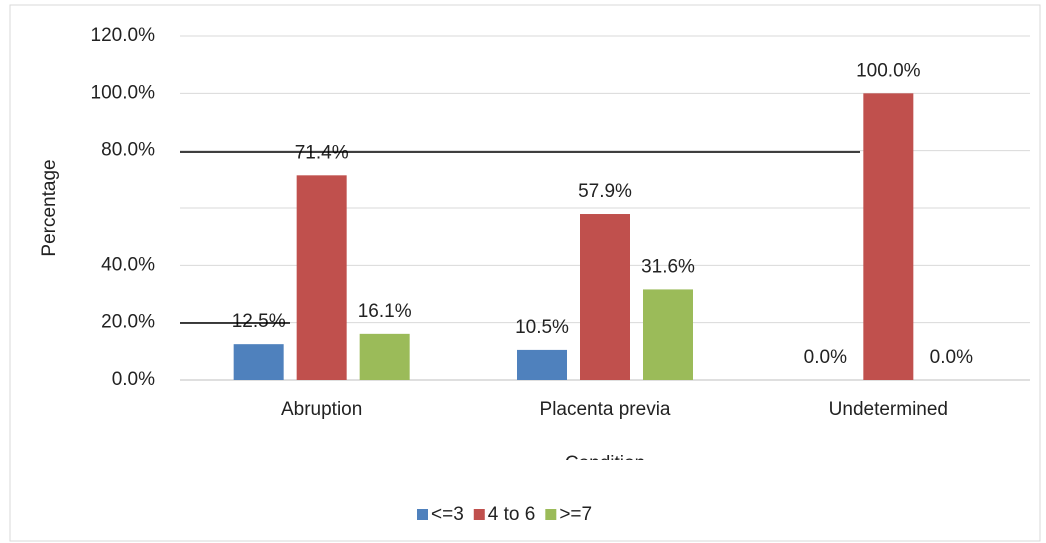  What do you see at coordinates (605, 191) in the screenshot?
I see `value-label: 57.9%` at bounding box center [605, 191].